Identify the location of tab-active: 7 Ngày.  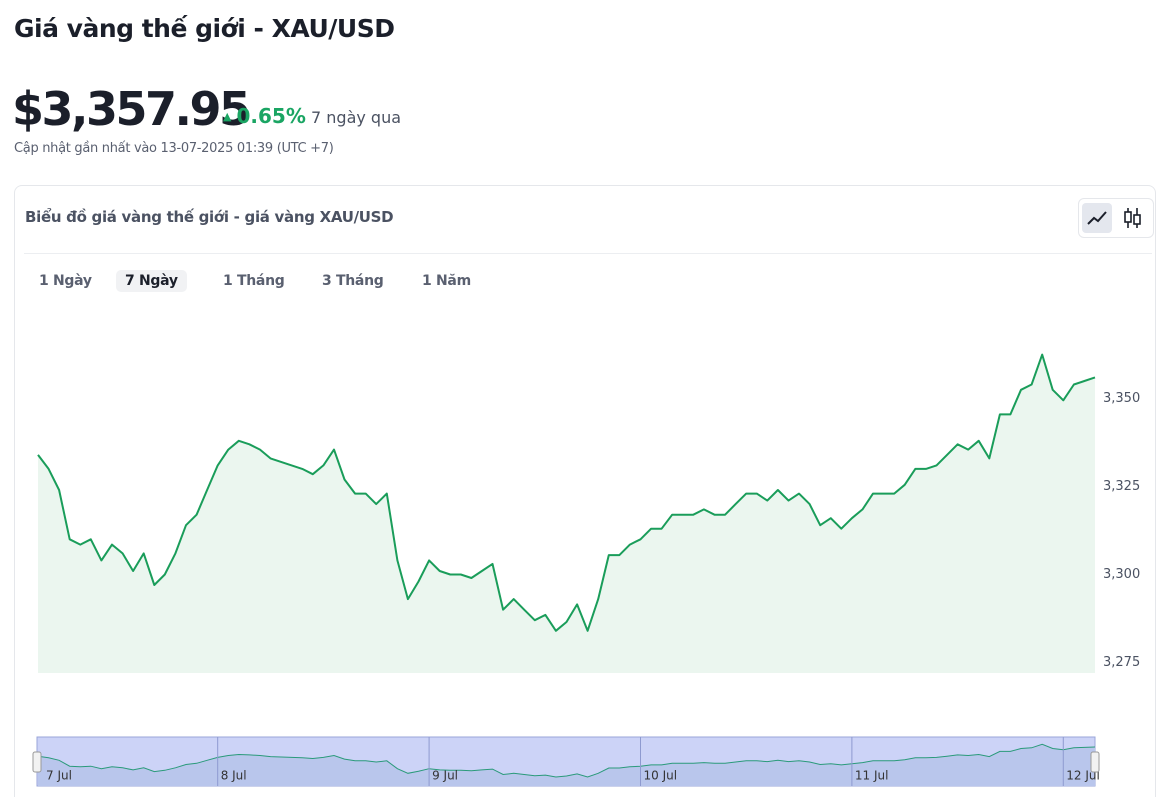
(151, 281).